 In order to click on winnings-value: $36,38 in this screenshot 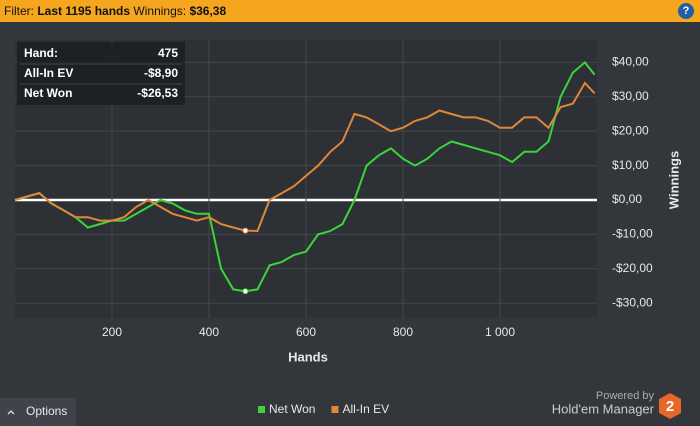, I will do `click(208, 11)`.